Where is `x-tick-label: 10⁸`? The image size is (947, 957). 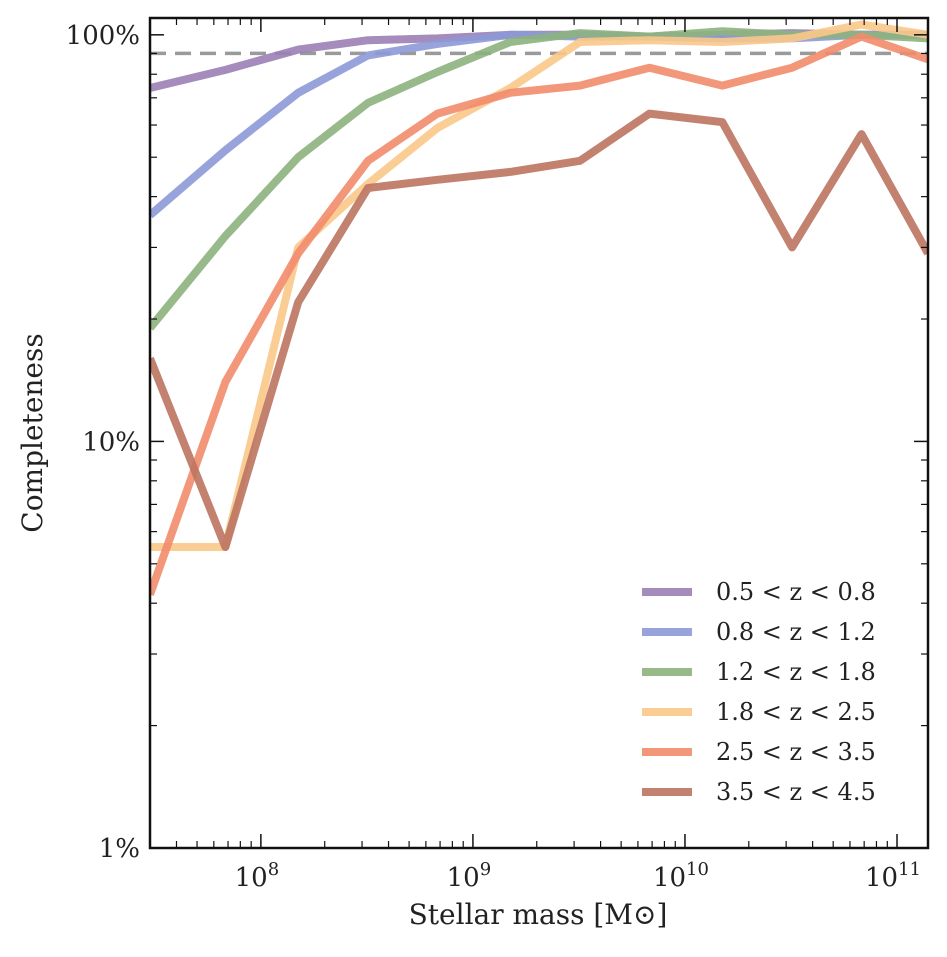 x-tick-label: 10⁸ is located at coordinates (257, 876).